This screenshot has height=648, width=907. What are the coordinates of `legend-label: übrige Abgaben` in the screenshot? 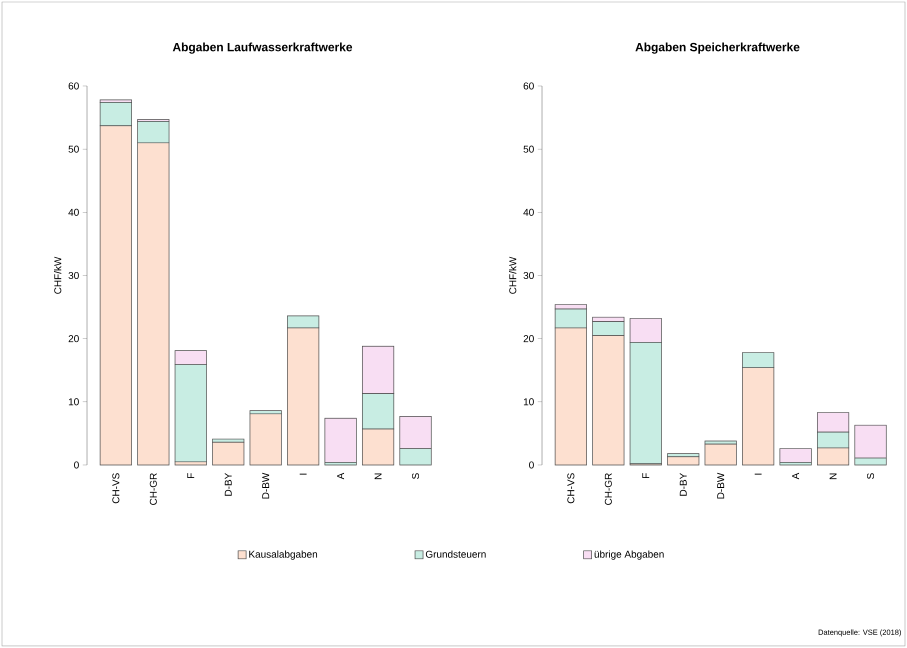 It's located at (629, 555).